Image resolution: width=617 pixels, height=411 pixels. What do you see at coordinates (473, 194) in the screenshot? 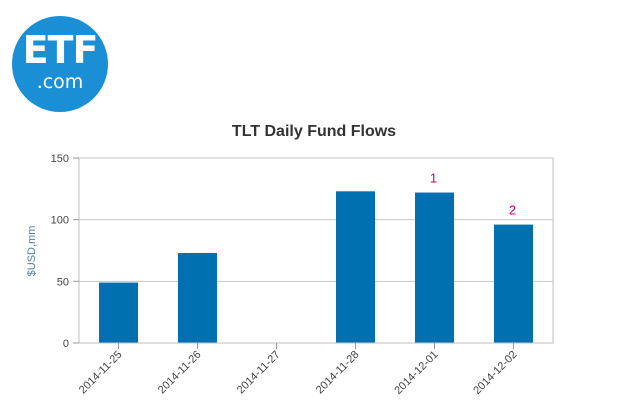
I see `annotations: 12` at bounding box center [473, 194].